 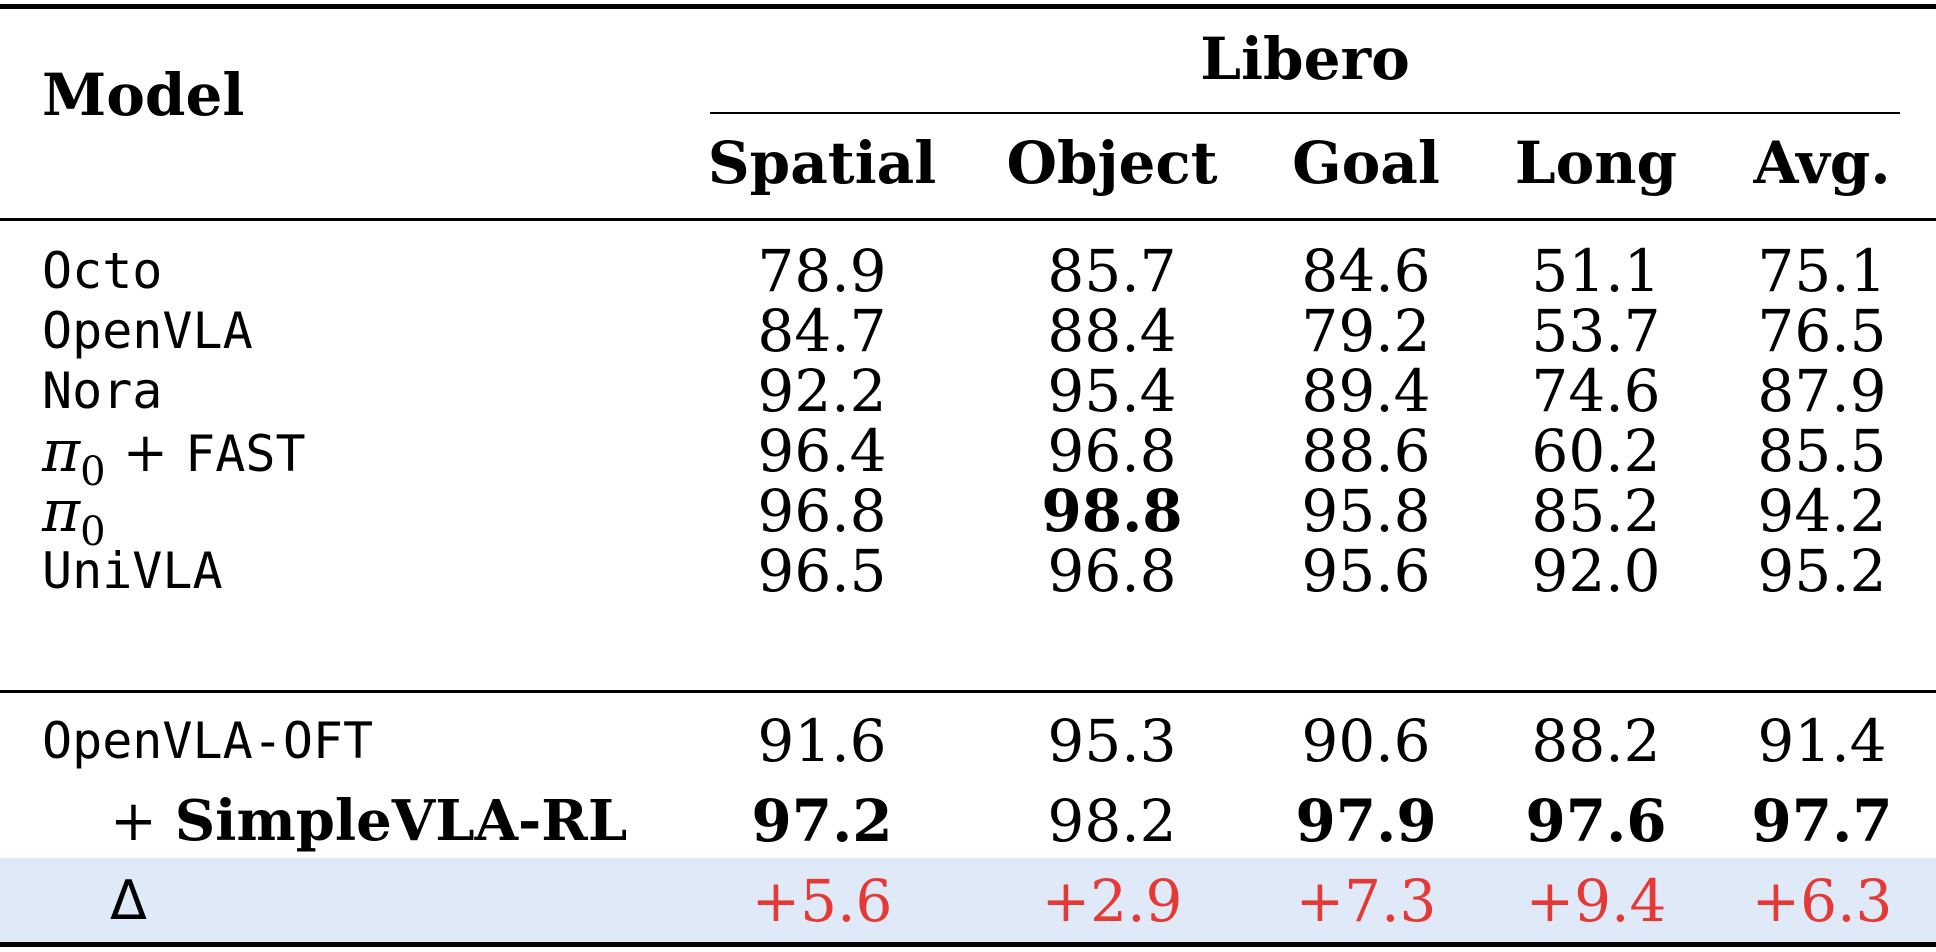 What do you see at coordinates (147, 331) in the screenshot?
I see `row-label: OpenVLA` at bounding box center [147, 331].